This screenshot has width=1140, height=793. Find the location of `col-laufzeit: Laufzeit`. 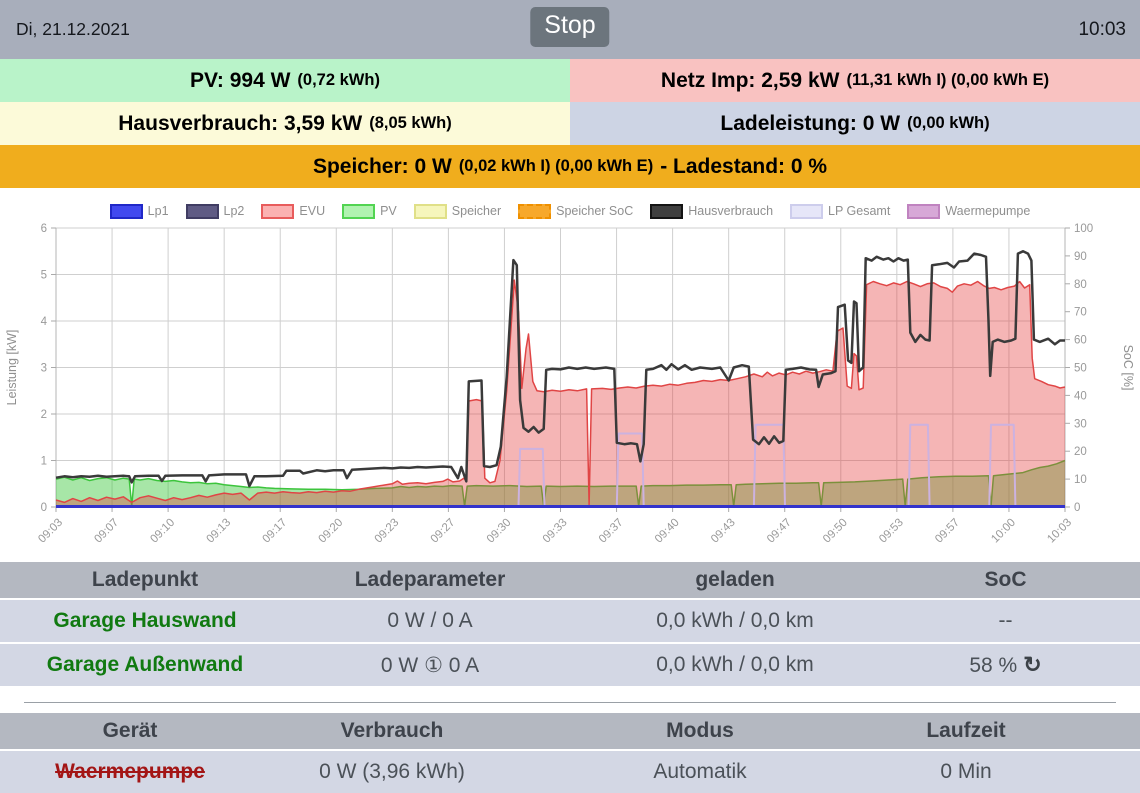

col-laufzeit: Laufzeit is located at coordinates (1008, 731).